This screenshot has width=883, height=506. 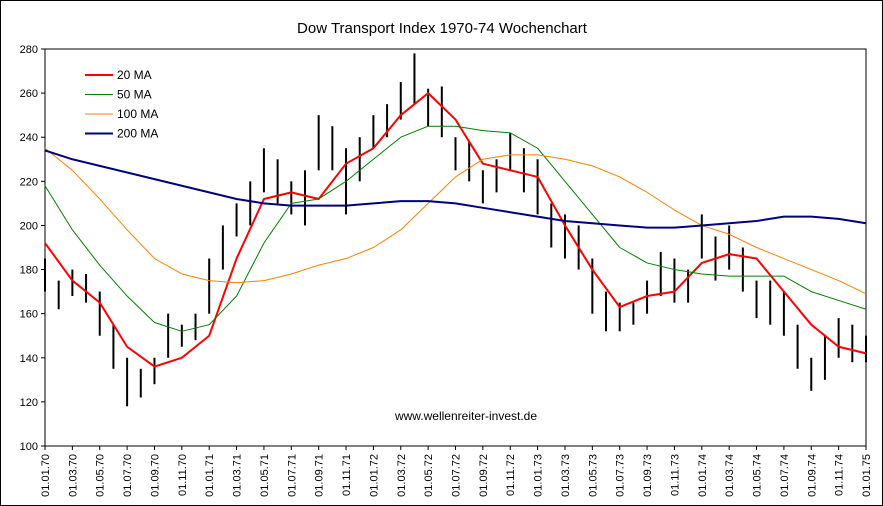 I want to click on legend-label: 100 MA, so click(x=137, y=114).